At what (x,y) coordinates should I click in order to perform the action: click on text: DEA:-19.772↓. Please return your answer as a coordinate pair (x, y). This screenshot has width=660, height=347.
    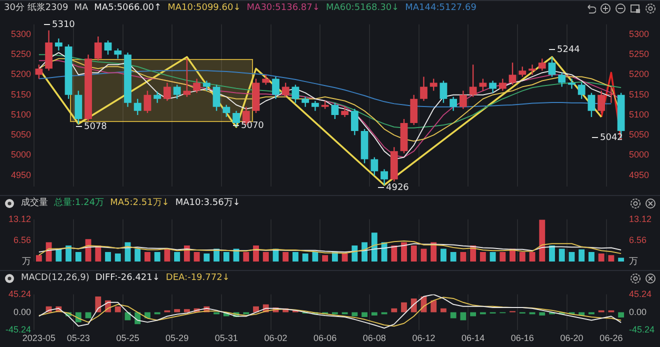
    Looking at the image, I should click on (198, 278).